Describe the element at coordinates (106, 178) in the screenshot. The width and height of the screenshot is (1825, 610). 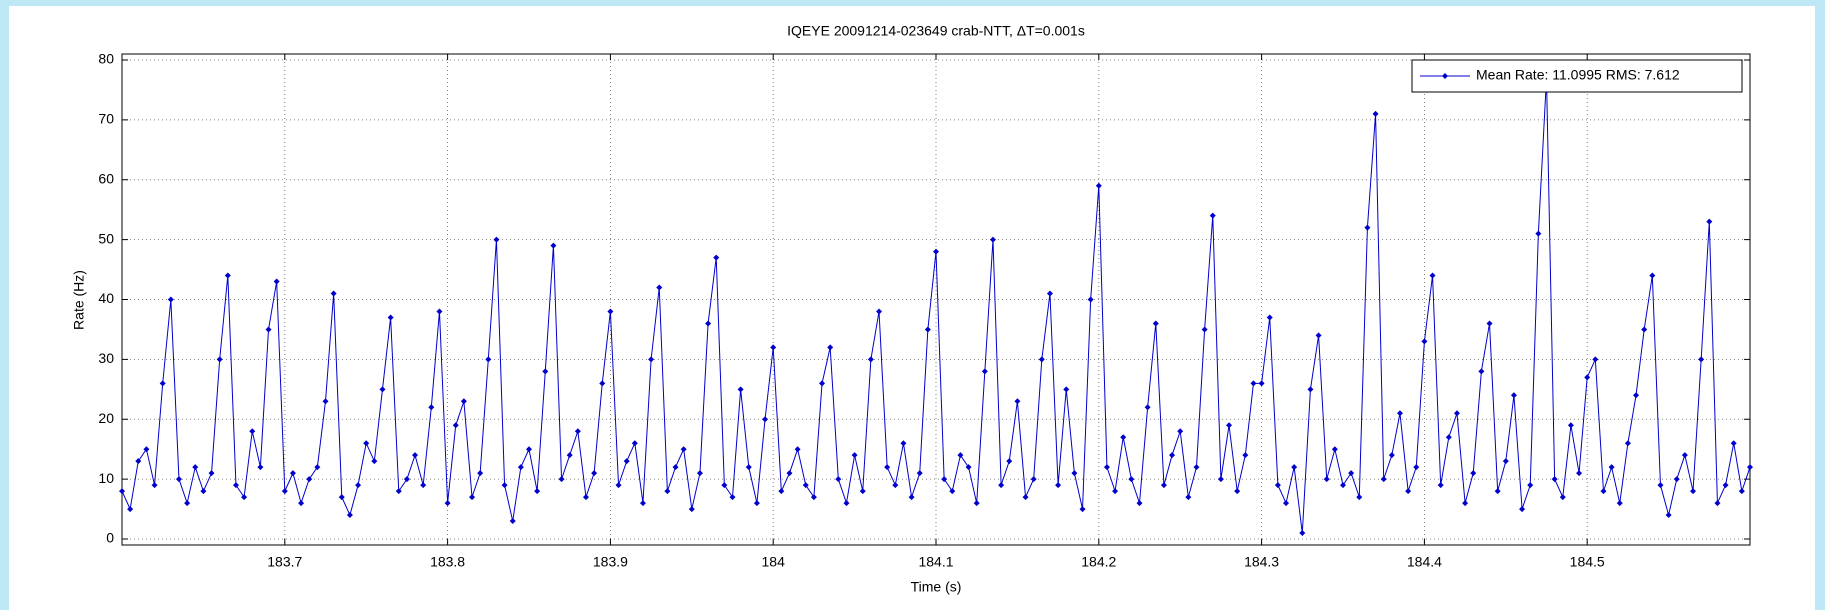
I see `y-tick-label: 60` at that location.